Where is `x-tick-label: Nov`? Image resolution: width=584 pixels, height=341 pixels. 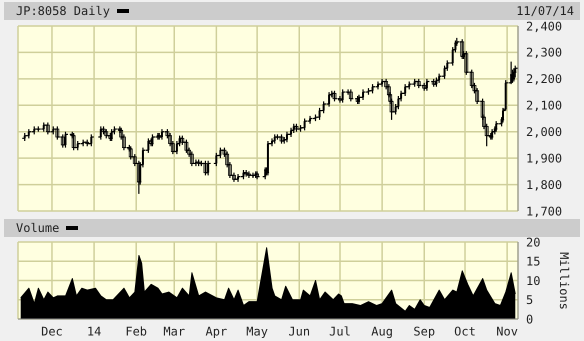
x-tick-label: Nov is located at coordinates (507, 331).